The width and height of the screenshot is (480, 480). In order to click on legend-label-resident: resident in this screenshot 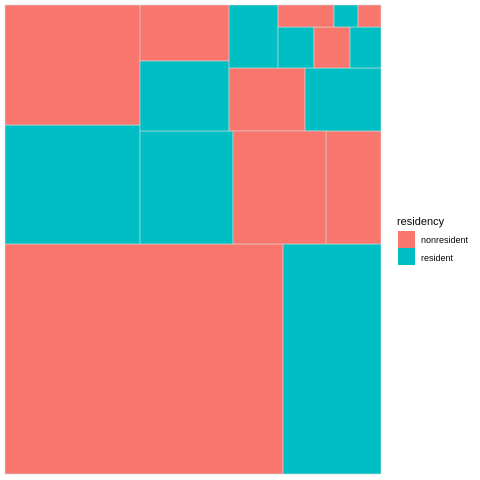, I will do `click(437, 258)`.